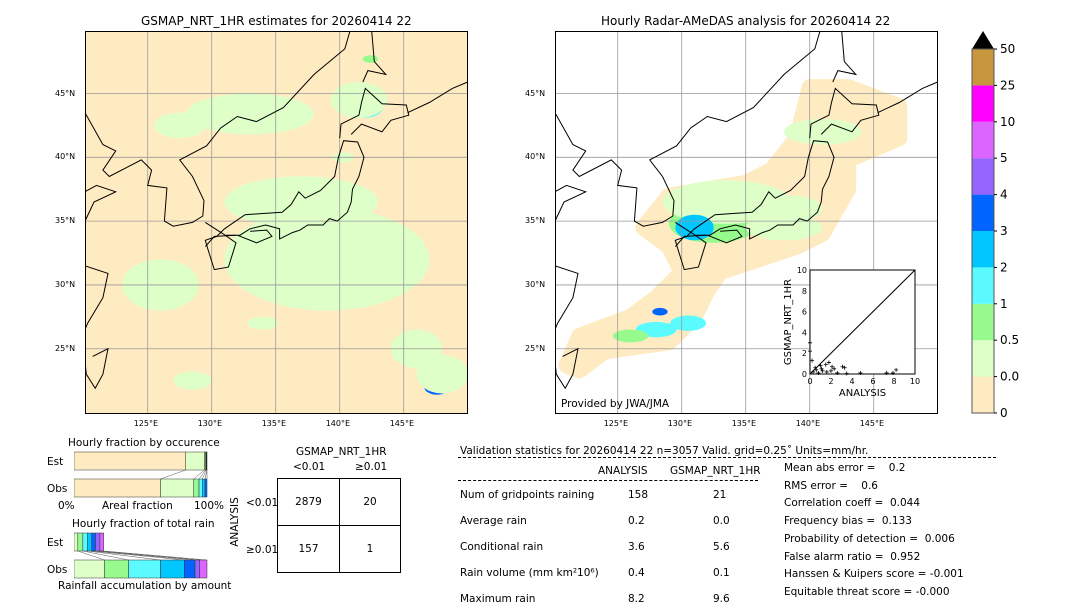 The width and height of the screenshot is (1080, 612). Describe the element at coordinates (869, 538) in the screenshot. I see `score-line: Probability of detection = 0.006` at that location.